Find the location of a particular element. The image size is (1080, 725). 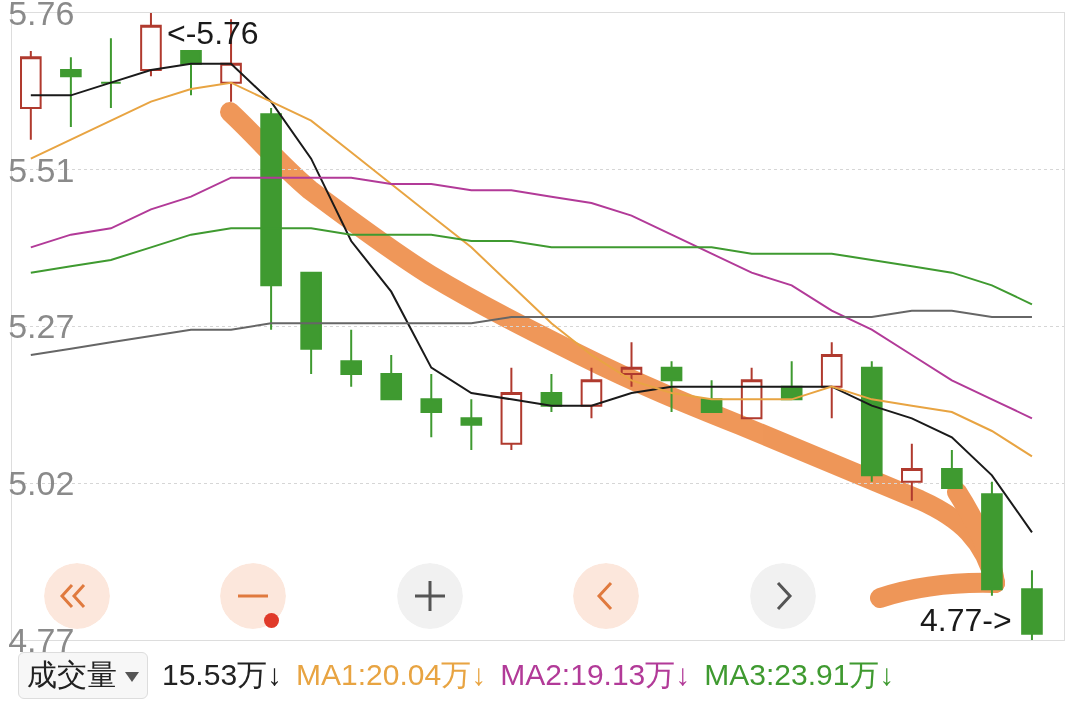

y-tick-label: 5.51 is located at coordinates (41, 169).